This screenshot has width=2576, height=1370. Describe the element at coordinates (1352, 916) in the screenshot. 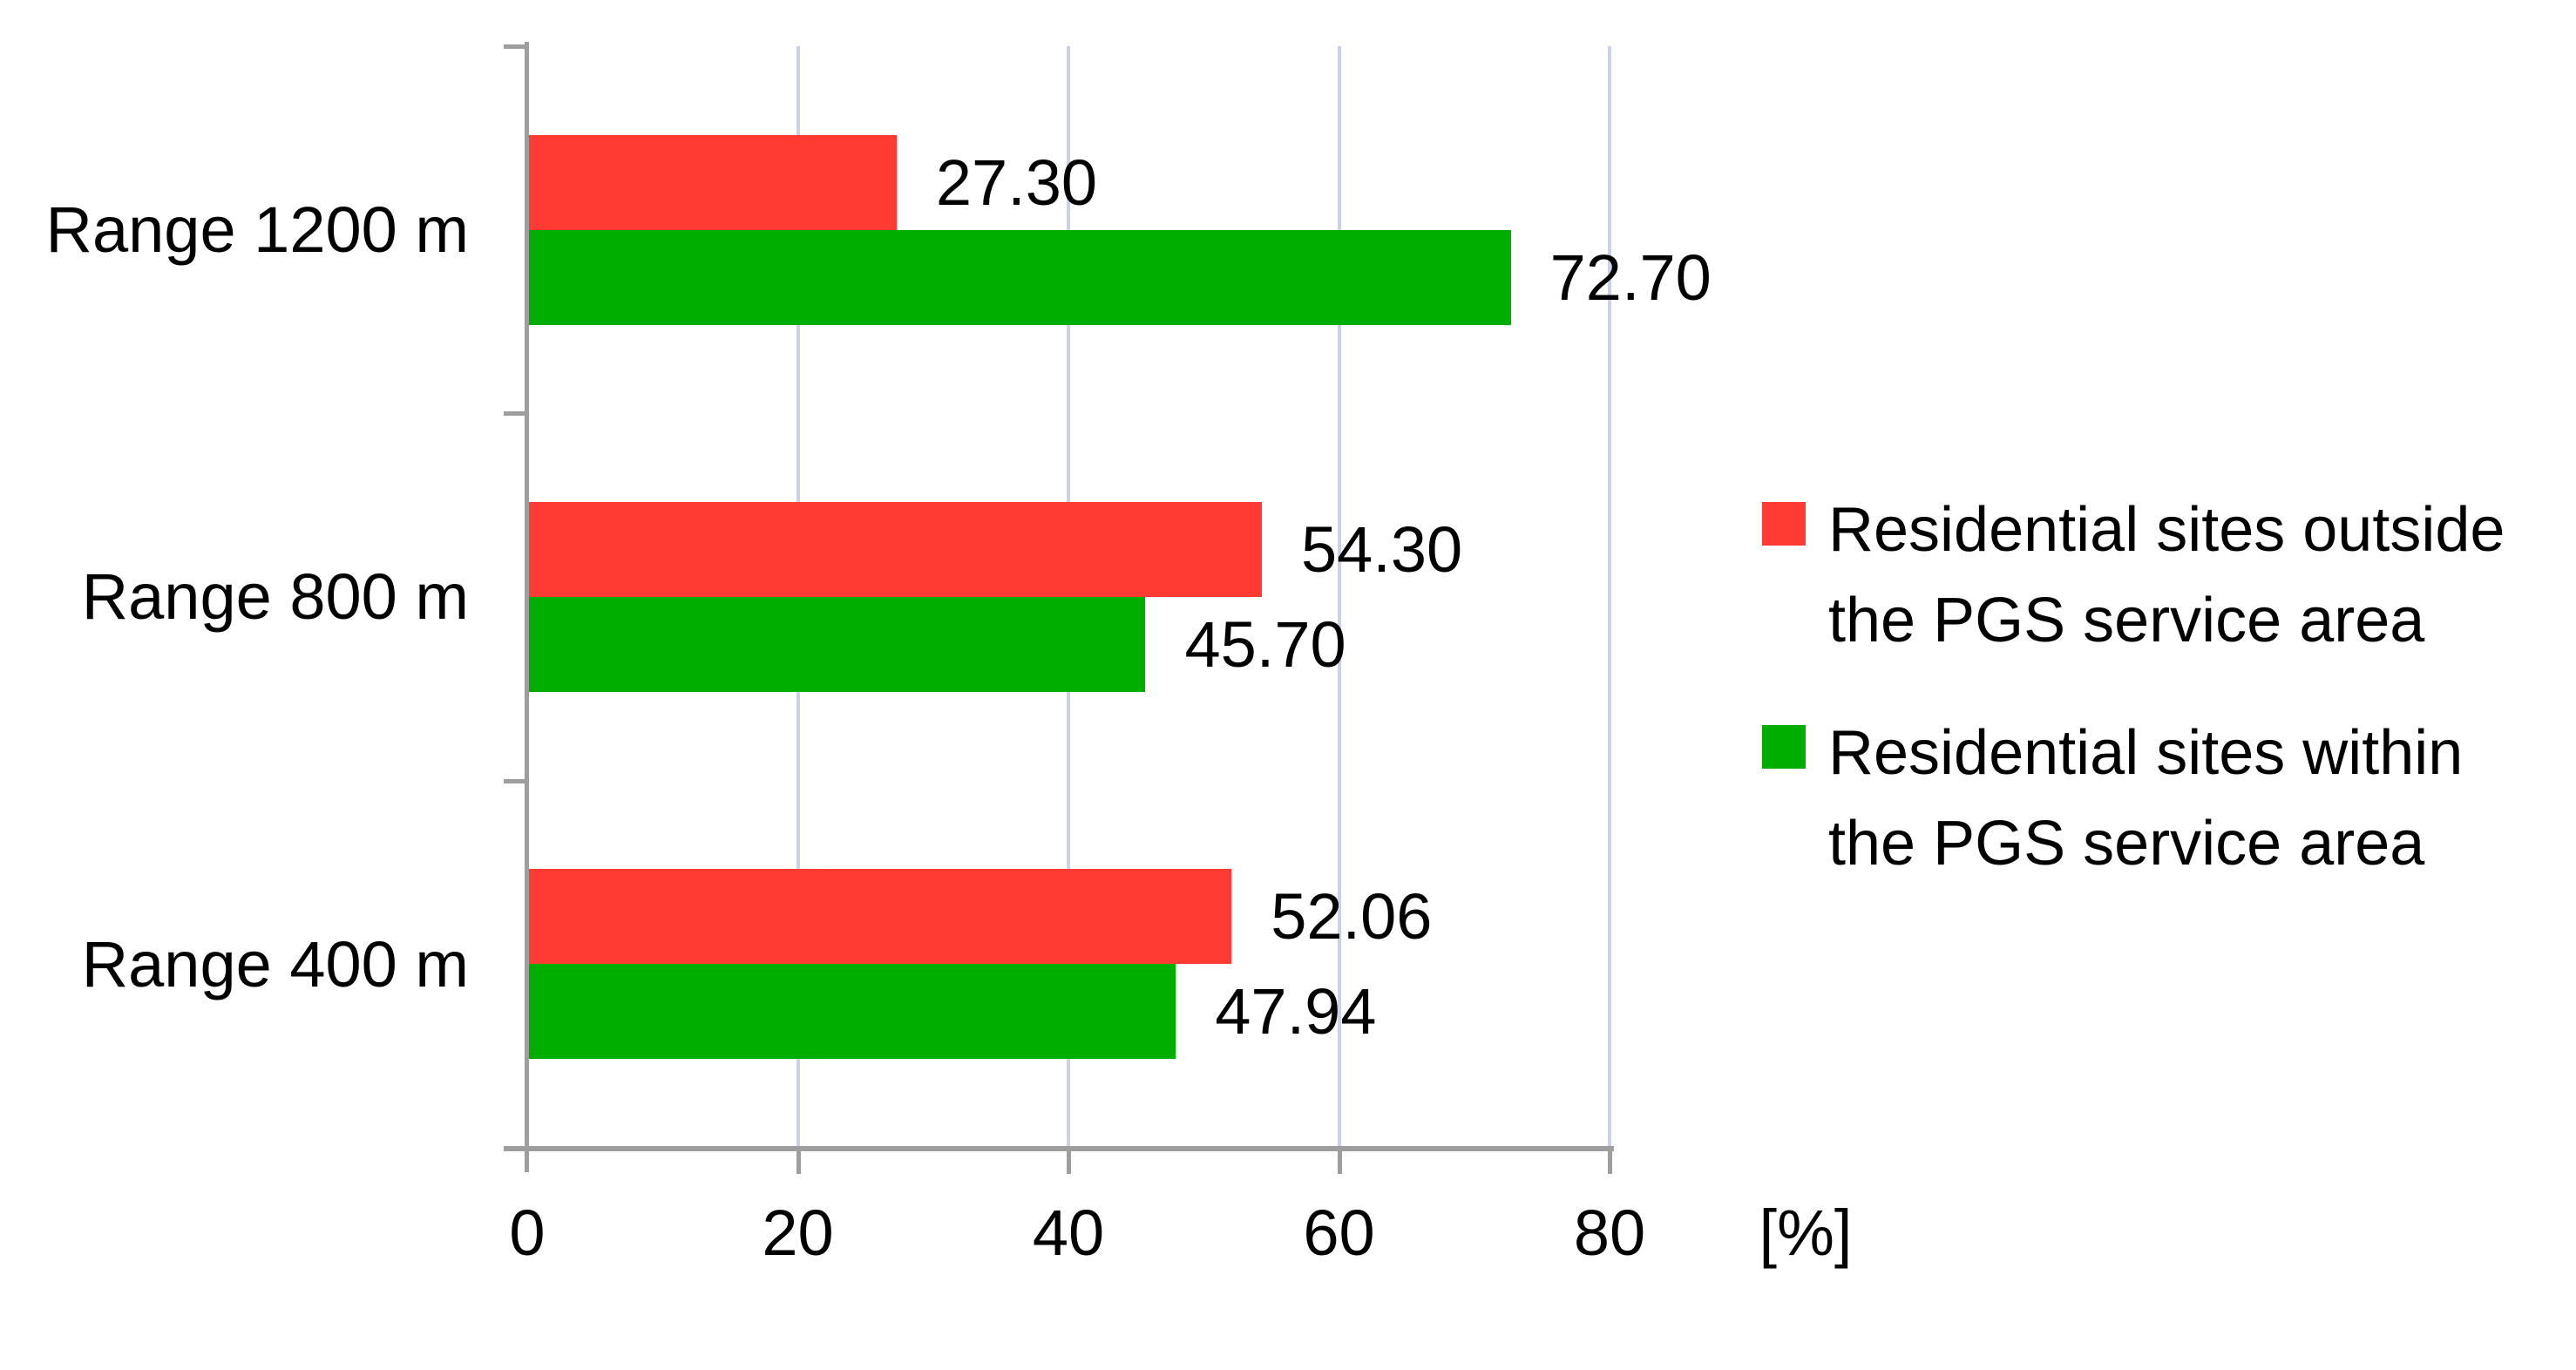

I see `bar-value-label: 52.06` at that location.